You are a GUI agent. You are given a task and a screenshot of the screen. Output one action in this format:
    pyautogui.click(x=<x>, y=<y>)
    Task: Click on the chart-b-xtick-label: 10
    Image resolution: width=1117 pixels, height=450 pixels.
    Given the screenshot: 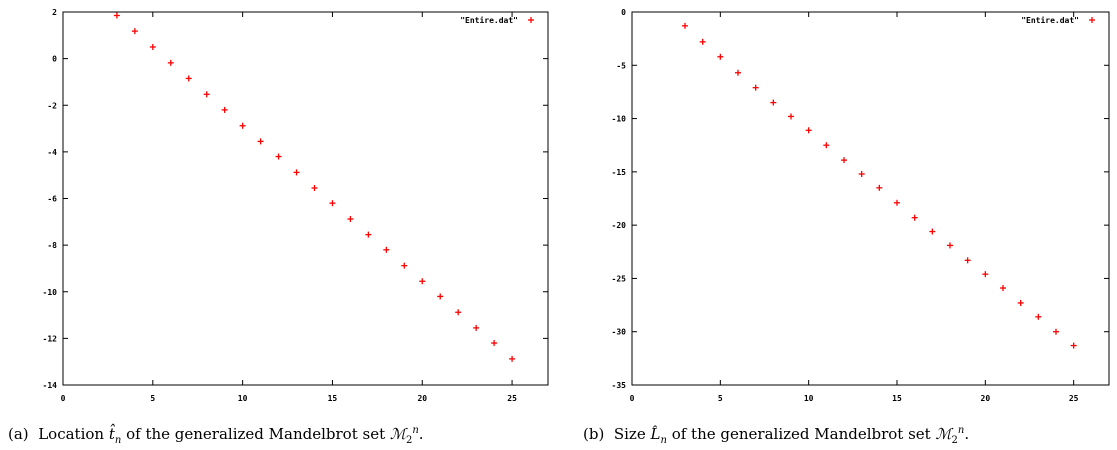 What is the action you would take?
    pyautogui.click(x=809, y=398)
    